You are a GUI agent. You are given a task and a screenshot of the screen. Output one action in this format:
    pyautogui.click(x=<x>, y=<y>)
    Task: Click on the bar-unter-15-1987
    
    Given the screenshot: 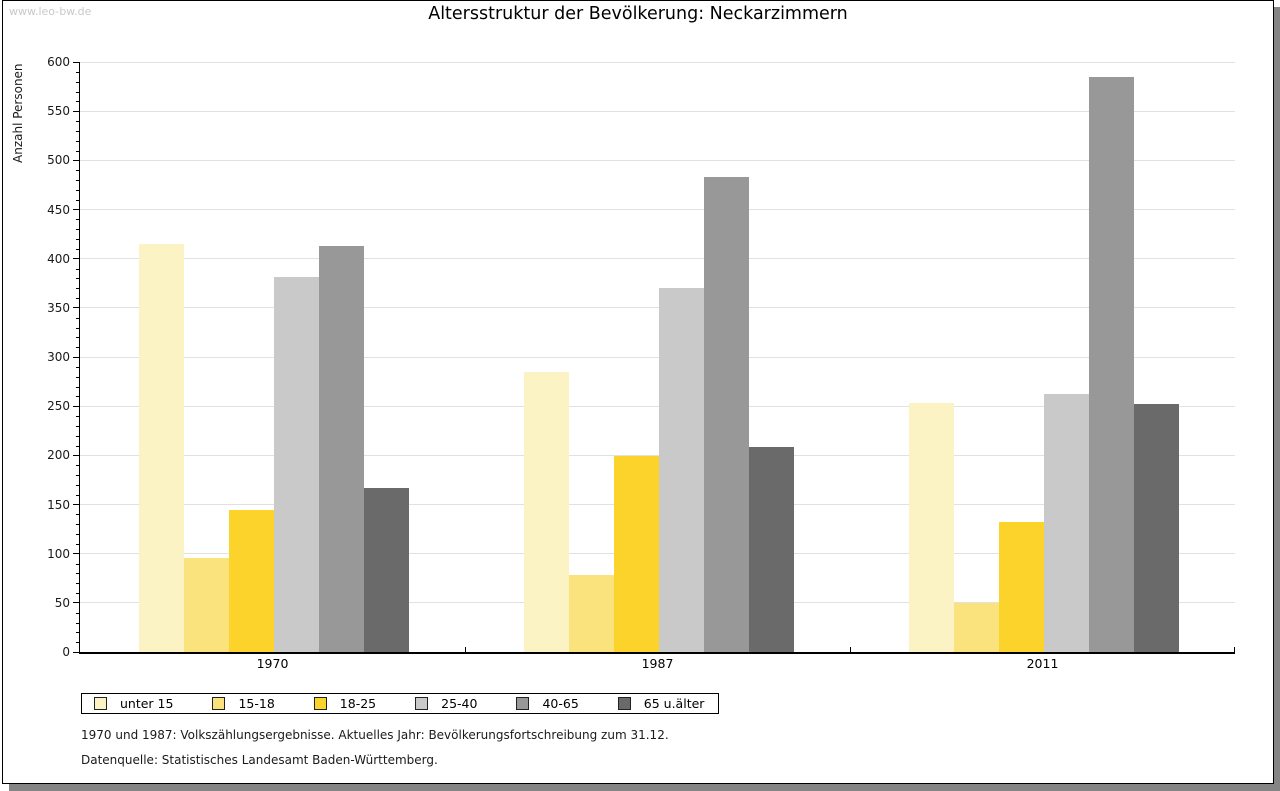 What is the action you would take?
    pyautogui.click(x=546, y=511)
    